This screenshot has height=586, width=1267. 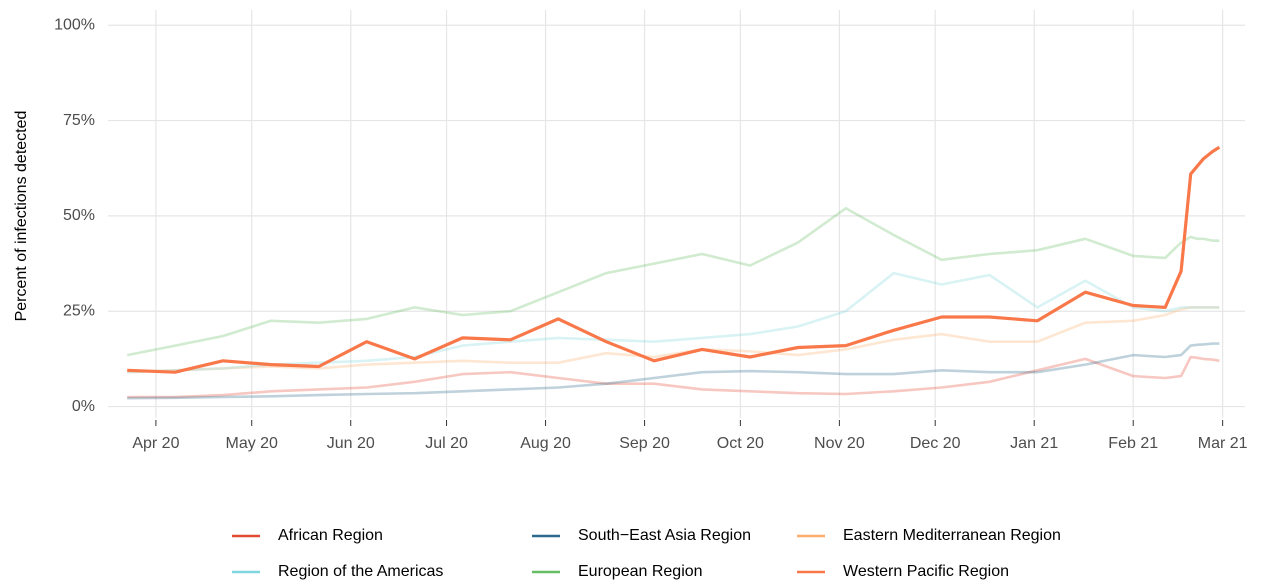 I want to click on x-tick-label: Jan 21, so click(x=1034, y=443).